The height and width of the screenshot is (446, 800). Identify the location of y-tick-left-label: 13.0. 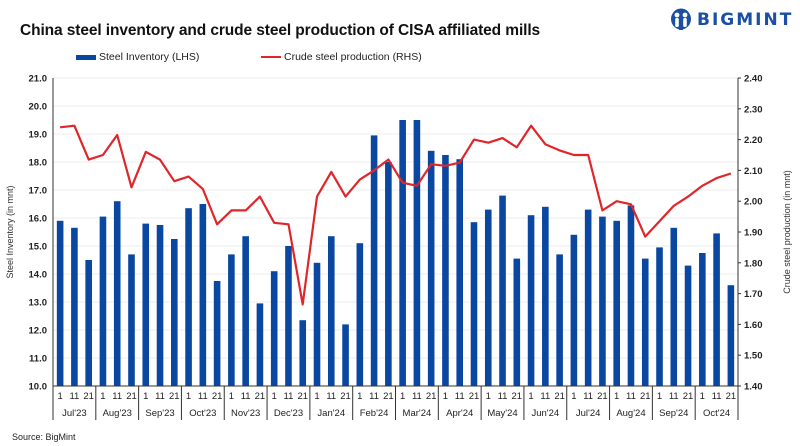
(38, 303).